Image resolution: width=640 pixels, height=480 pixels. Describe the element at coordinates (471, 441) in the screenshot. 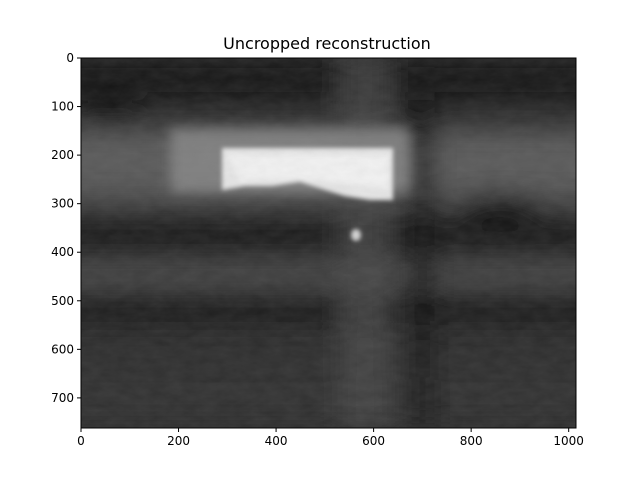

I see `x-tick-label: 800` at that location.